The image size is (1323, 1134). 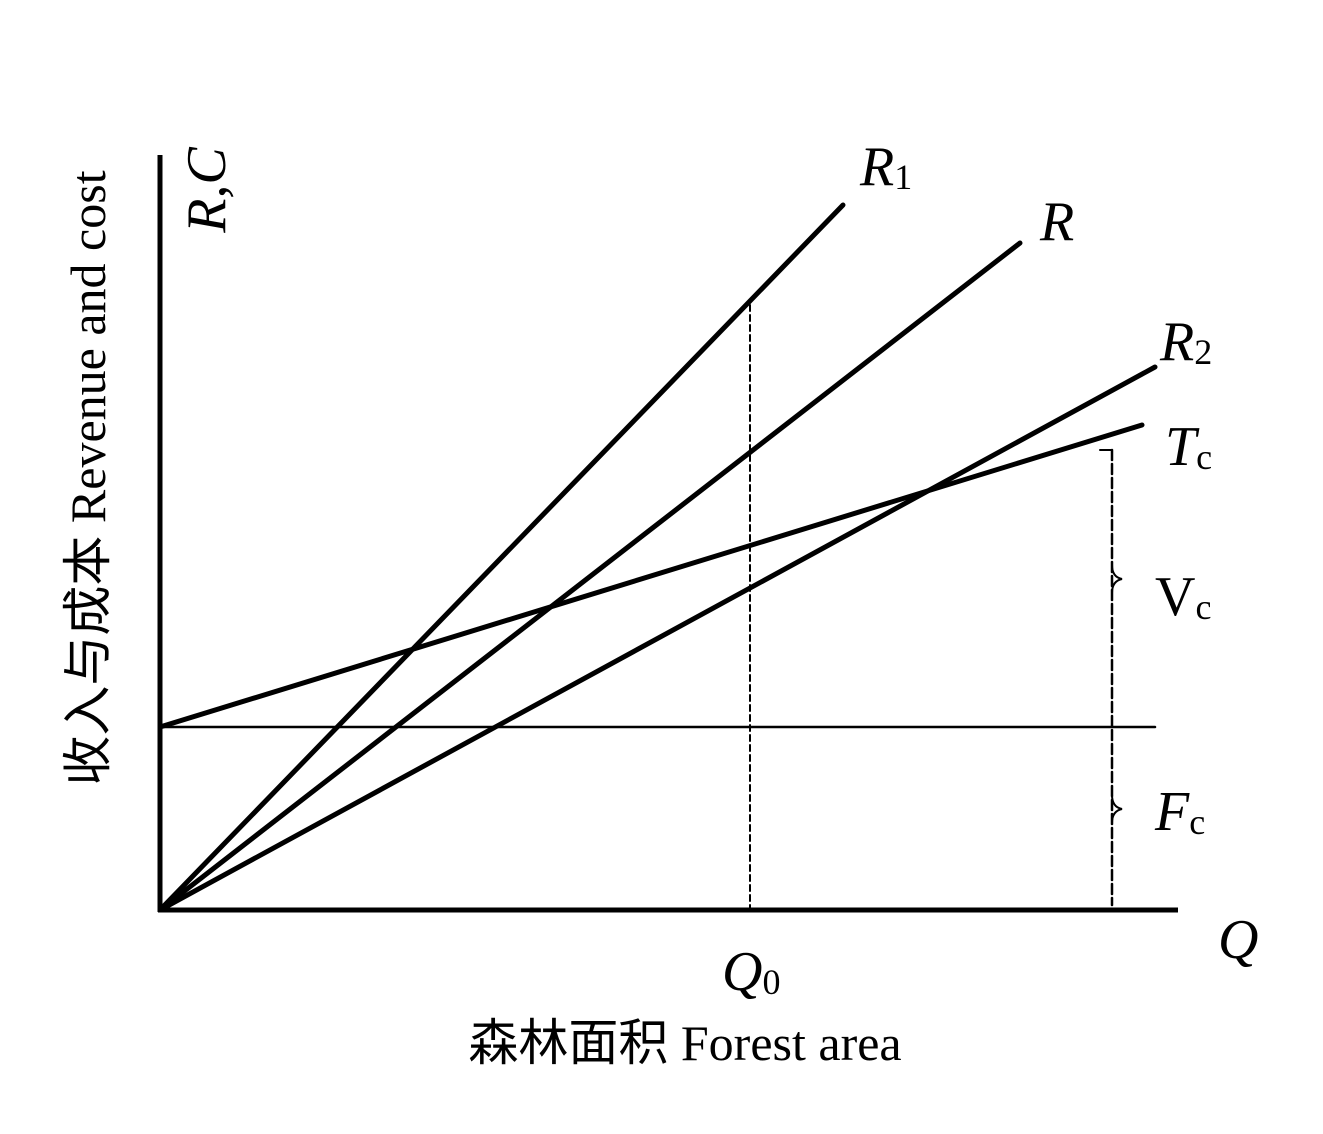 I want to click on label-fc: Fc, so click(x=1179, y=812).